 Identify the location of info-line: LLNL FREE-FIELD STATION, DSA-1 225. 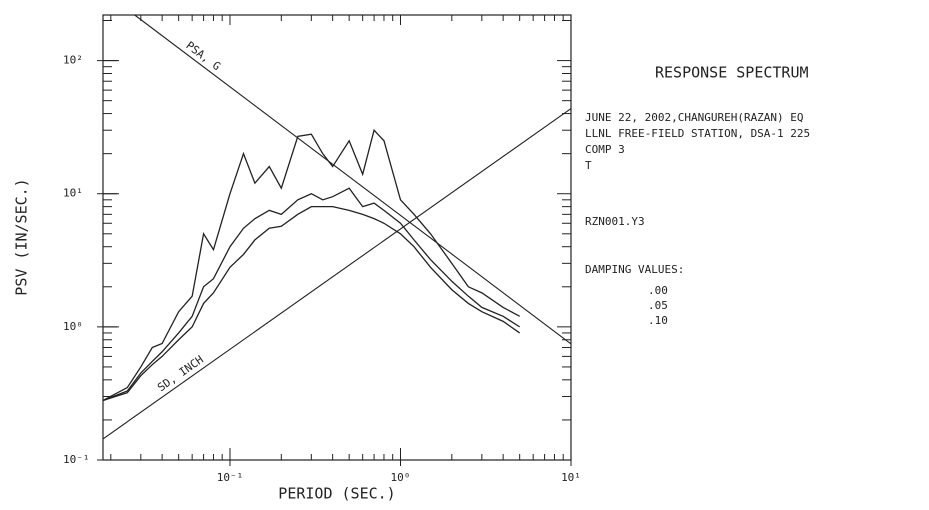
(697, 133).